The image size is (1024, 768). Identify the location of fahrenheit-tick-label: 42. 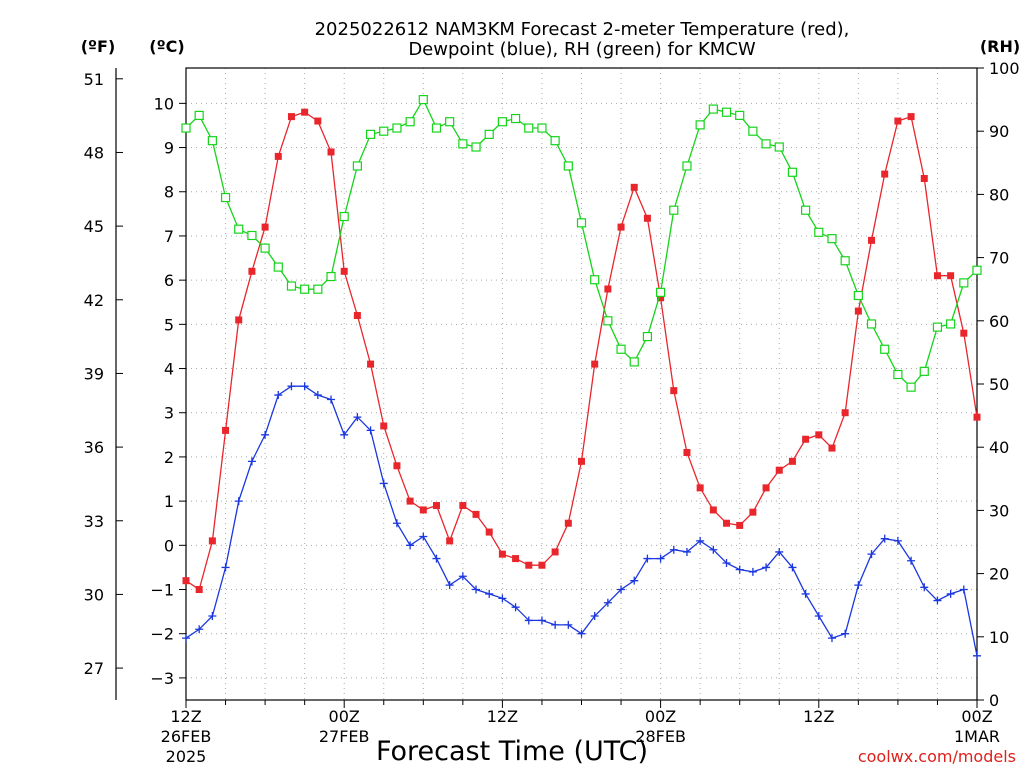
(94, 300).